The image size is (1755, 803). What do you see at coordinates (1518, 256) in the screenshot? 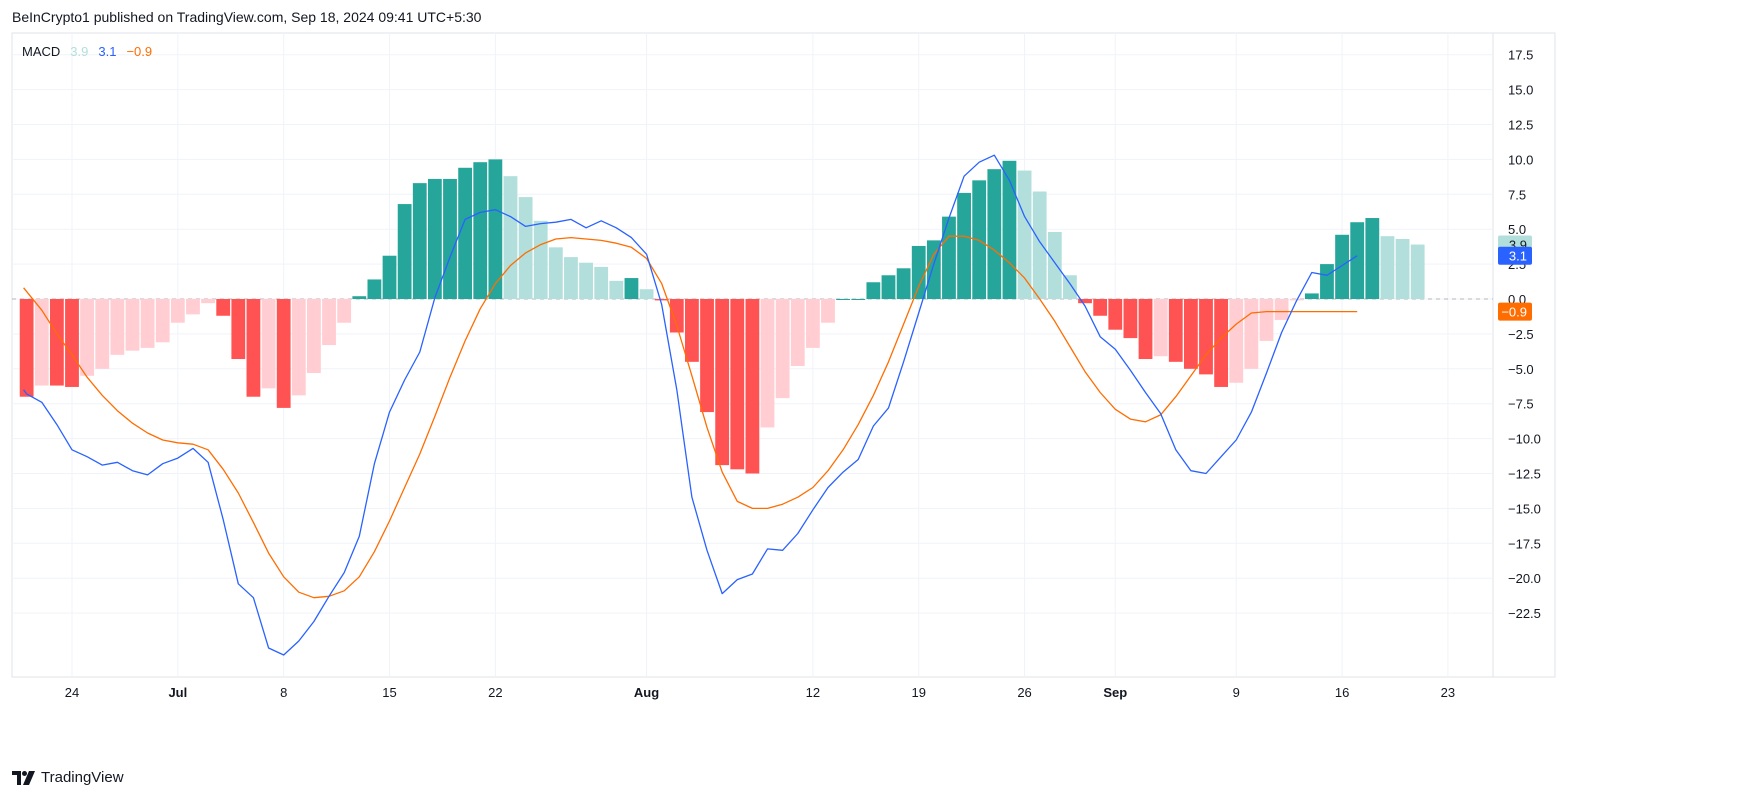
I see `last-value-text: 3.1` at bounding box center [1518, 256].